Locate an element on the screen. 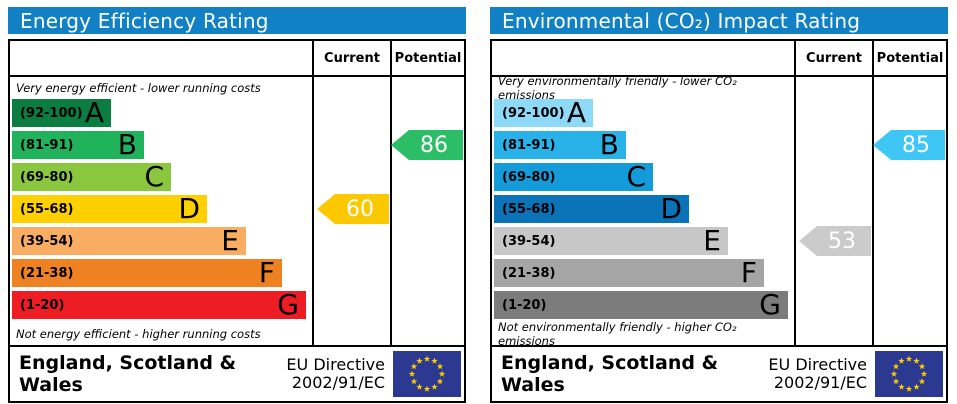 The image size is (957, 404). current-value-column: 60 is located at coordinates (351, 211).